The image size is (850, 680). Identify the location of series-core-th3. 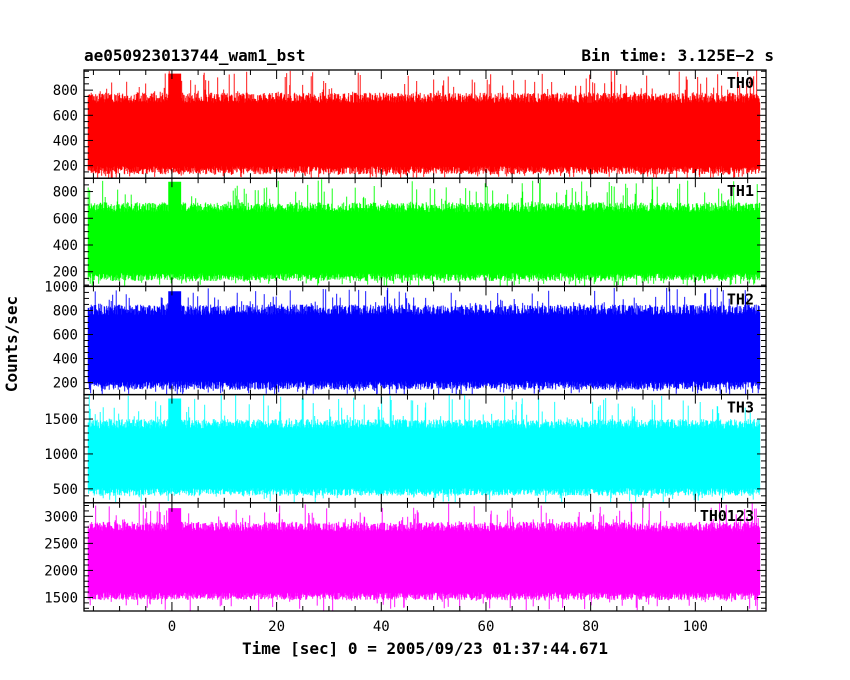
(424, 457).